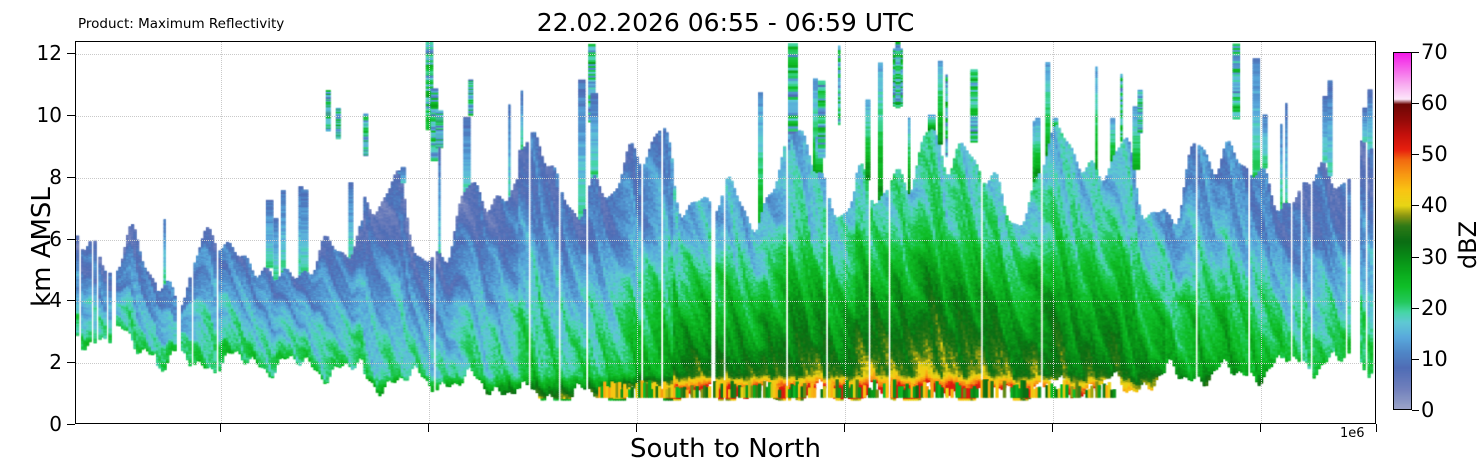 The width and height of the screenshot is (1482, 470). What do you see at coordinates (49, 115) in the screenshot?
I see `y-tick-label: 10` at bounding box center [49, 115].